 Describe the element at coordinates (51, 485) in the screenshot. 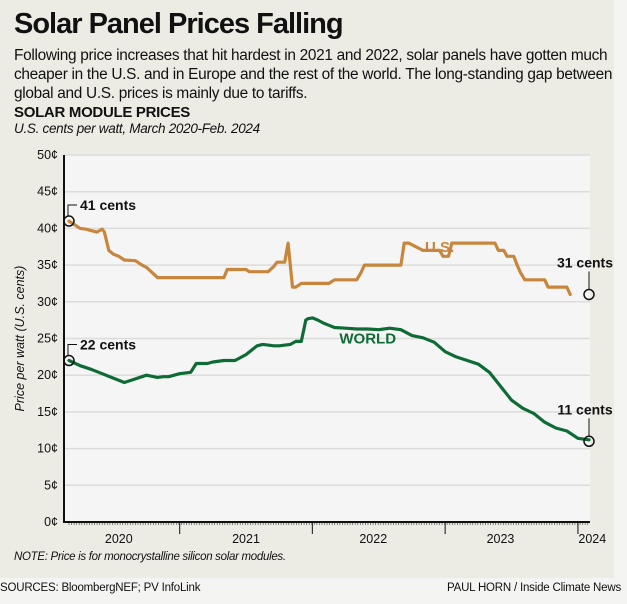

I see `y-tick-label: 5¢` at that location.